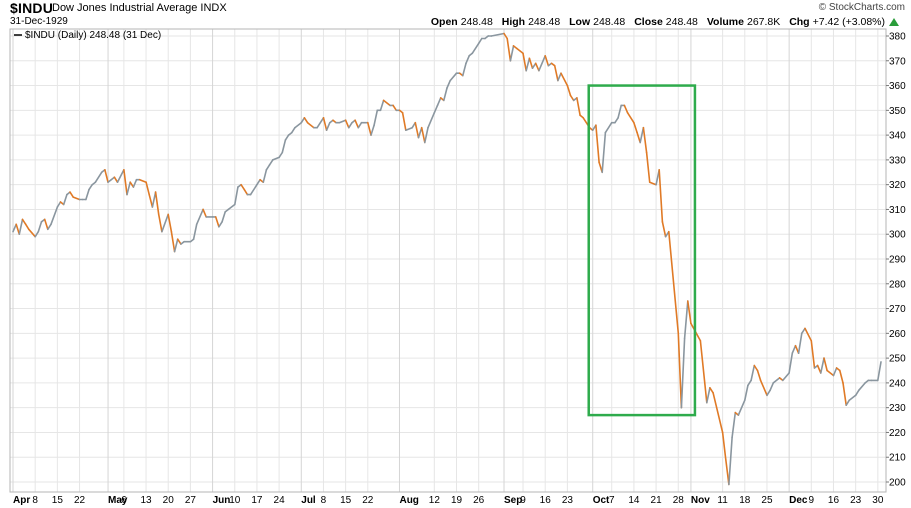 The image size is (911, 508). I want to click on x-tick-label: 16, so click(546, 500).